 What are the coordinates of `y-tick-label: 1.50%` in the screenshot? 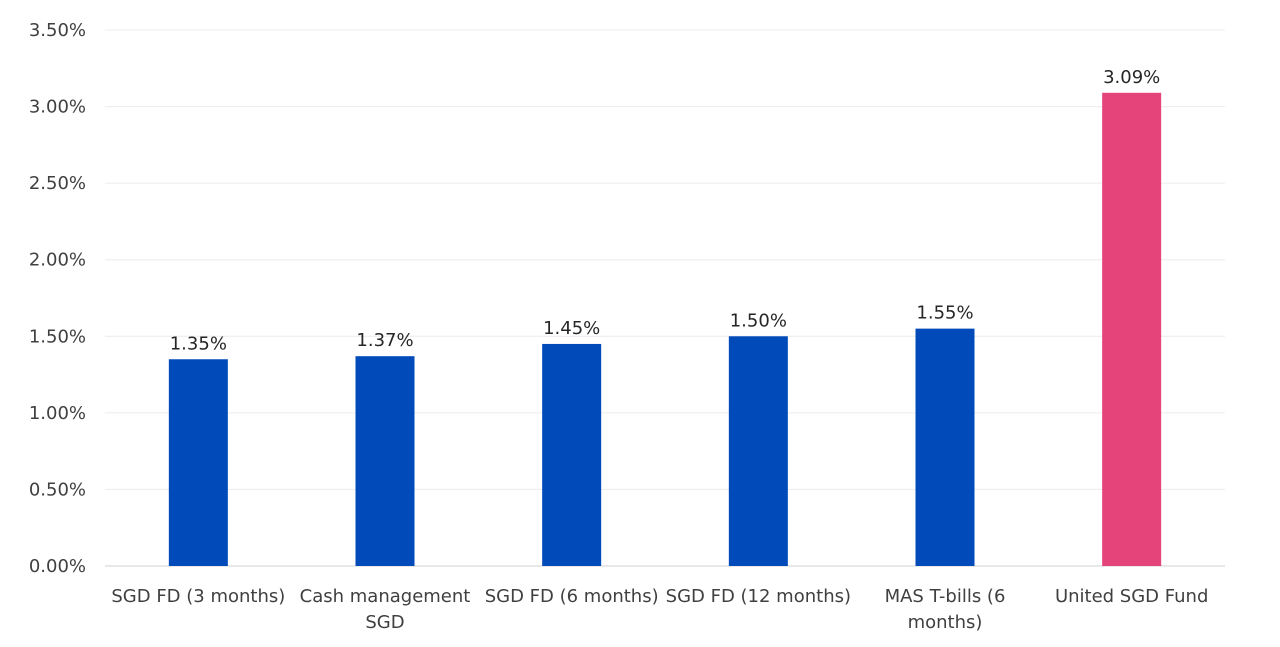 It's located at (57, 336).